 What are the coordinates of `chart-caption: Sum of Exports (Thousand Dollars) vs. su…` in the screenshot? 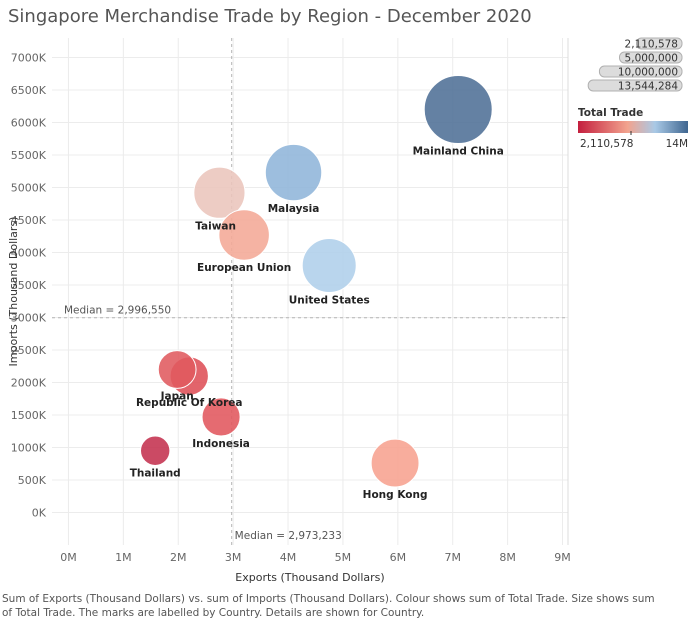 It's located at (328, 606).